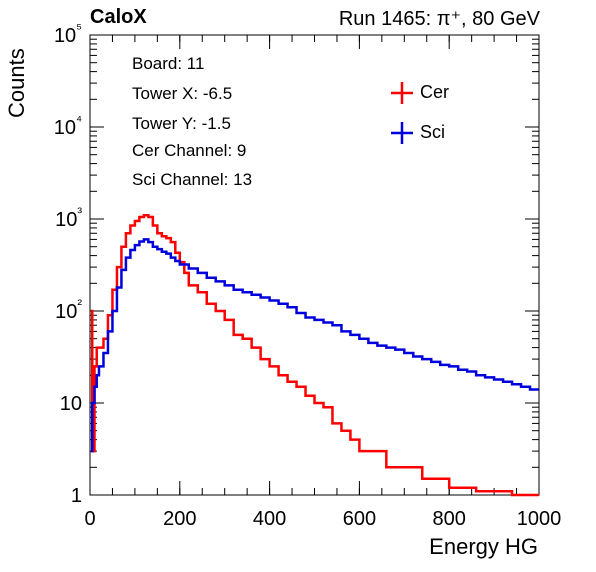  Describe the element at coordinates (79, 212) in the screenshot. I see `y-tick-exponent: ³` at that location.